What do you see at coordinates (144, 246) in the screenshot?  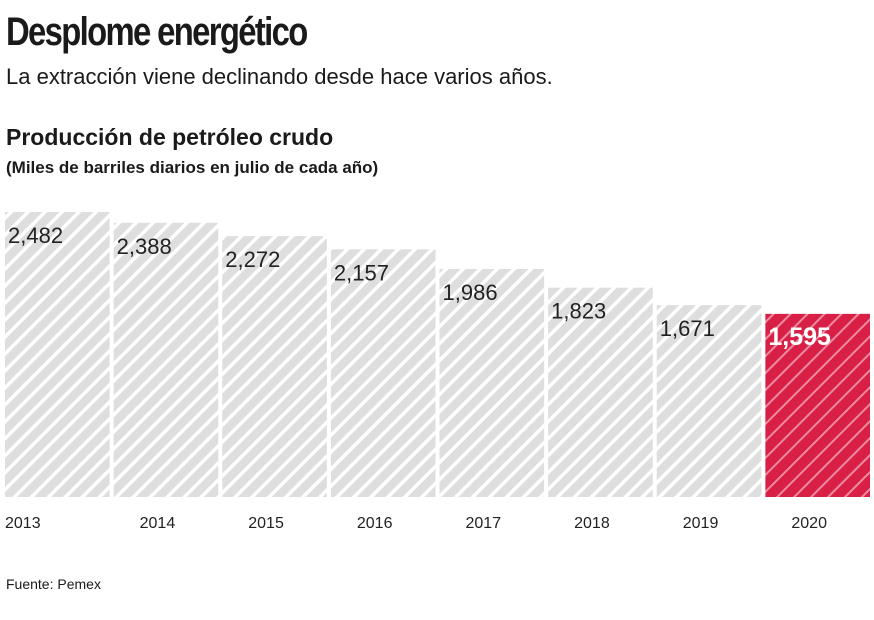 I see `value-label-2014: 2,388` at bounding box center [144, 246].